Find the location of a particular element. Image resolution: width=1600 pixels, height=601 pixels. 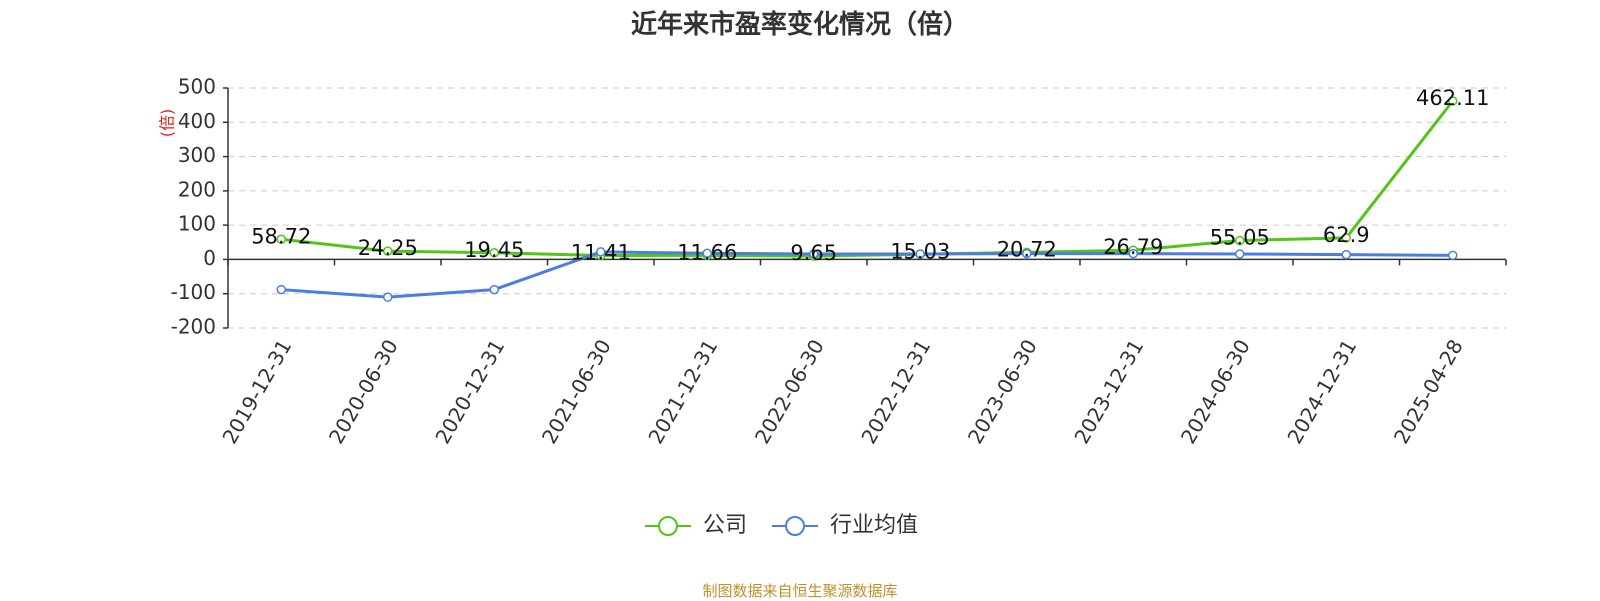

y-tick-label: 500 is located at coordinates (197, 87).